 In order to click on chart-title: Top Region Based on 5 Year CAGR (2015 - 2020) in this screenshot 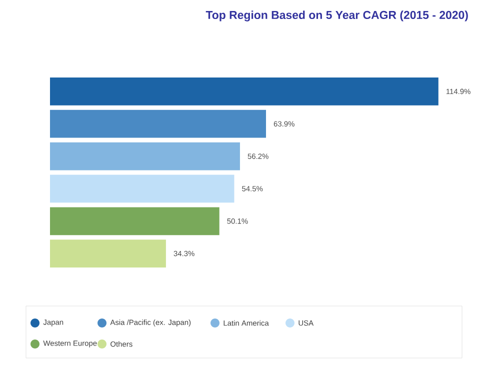, I will do `click(337, 16)`.